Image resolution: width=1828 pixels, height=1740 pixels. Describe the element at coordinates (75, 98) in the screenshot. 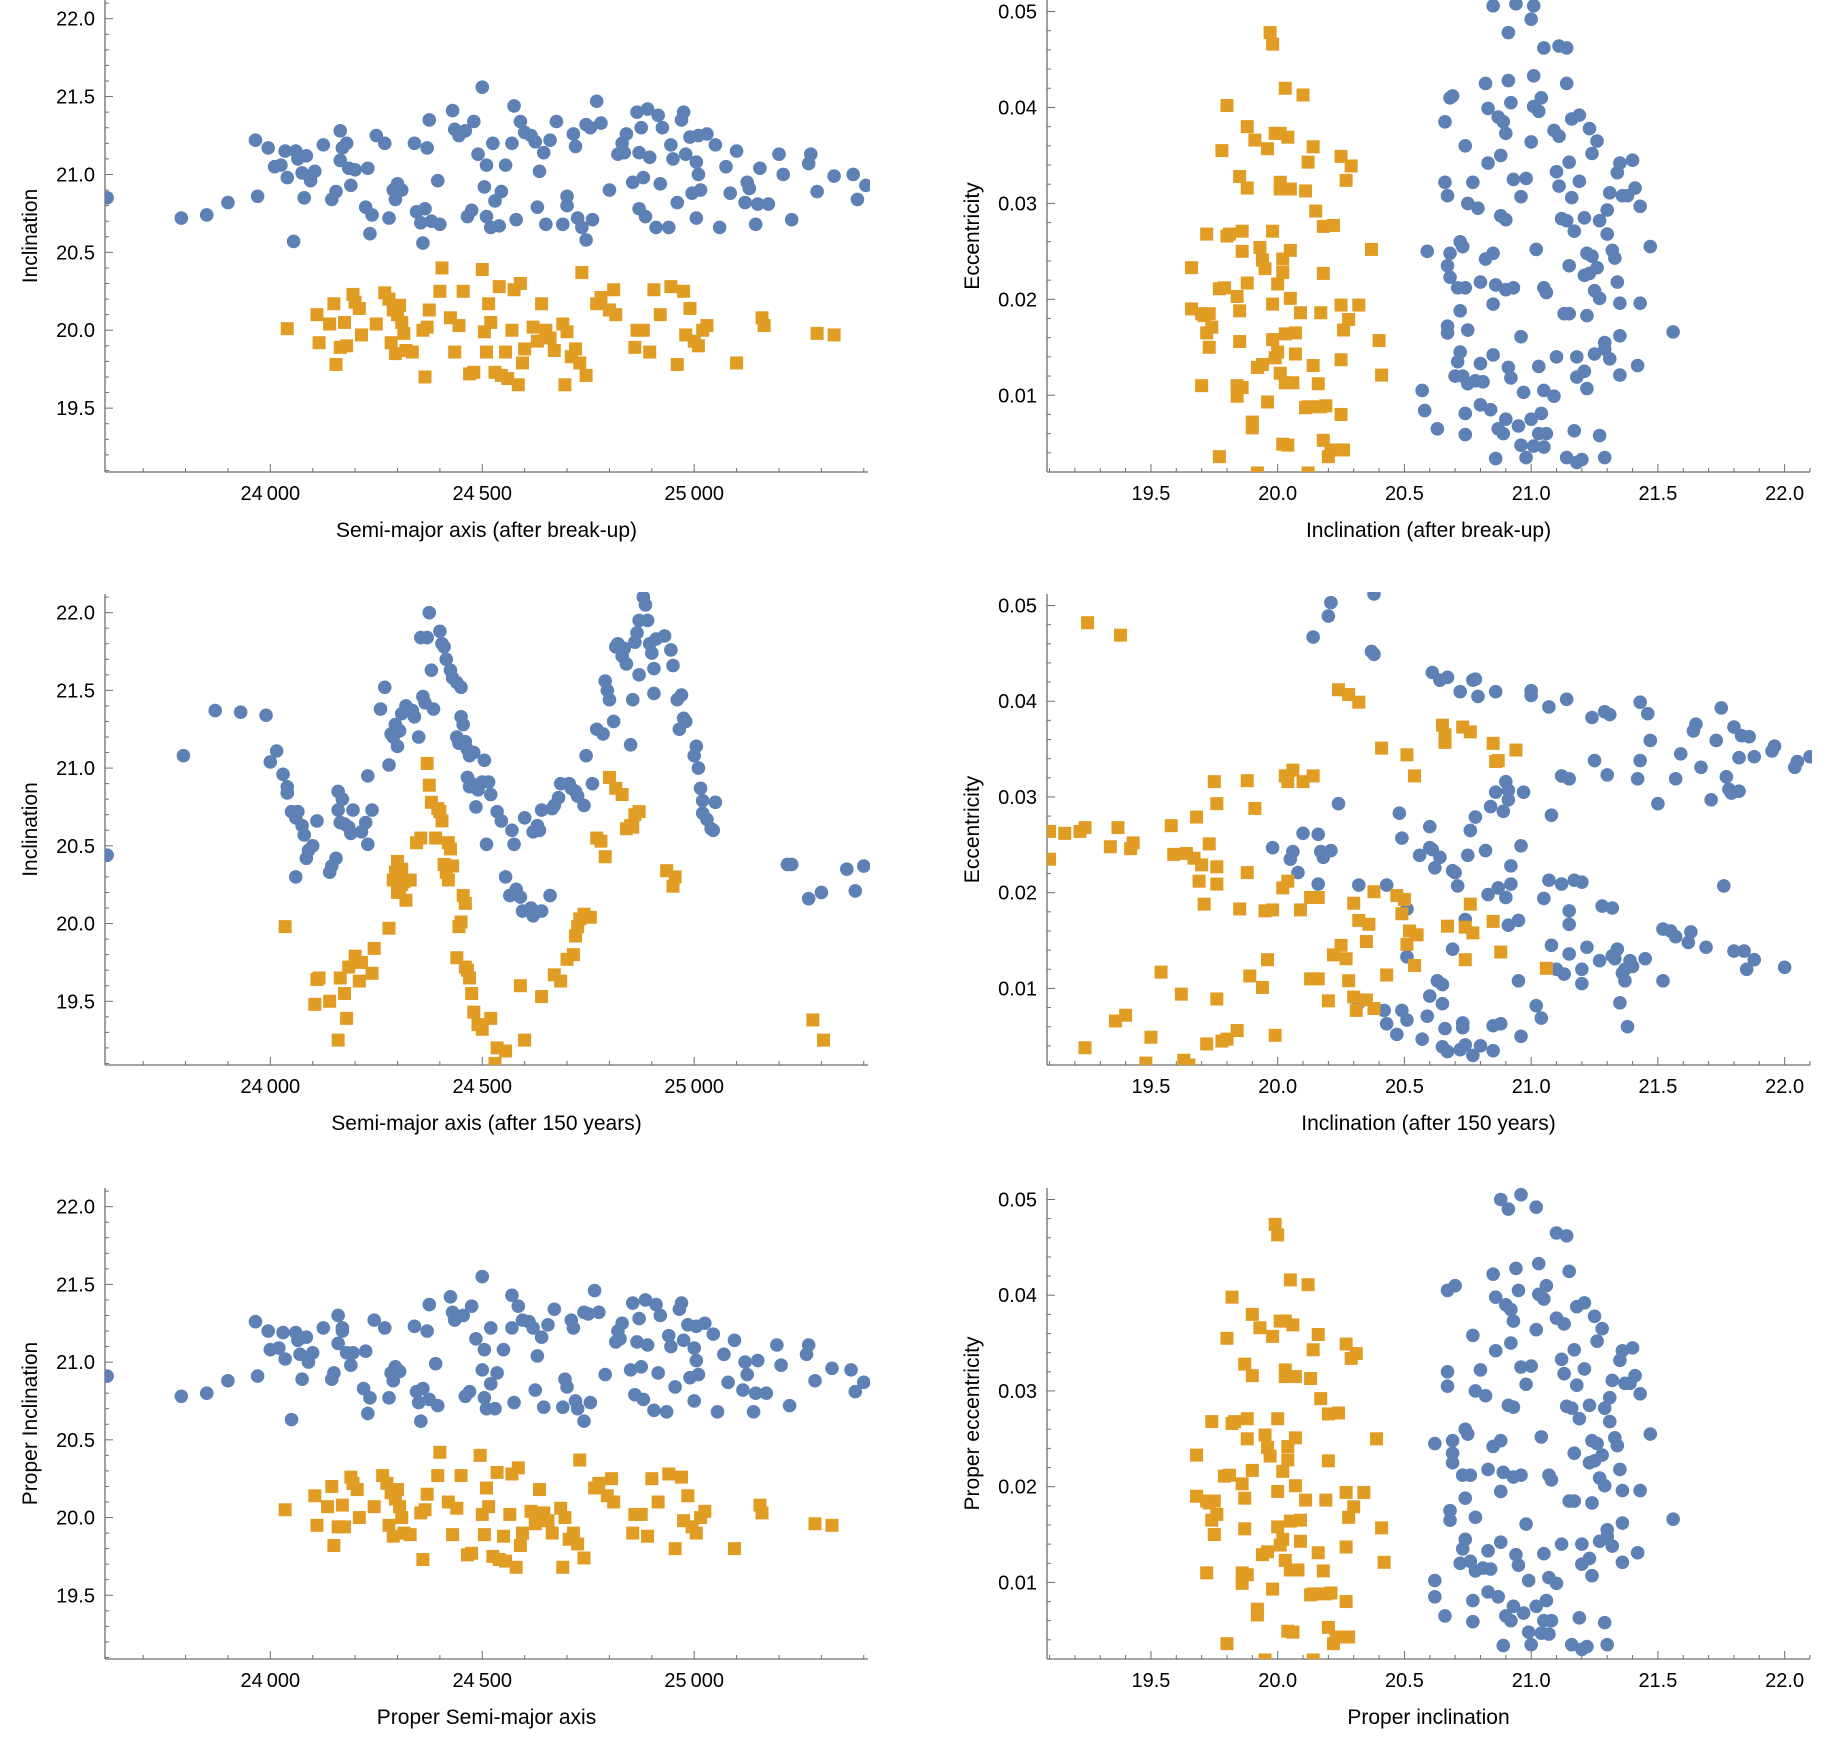

I see `y-tick-label: 21.5` at that location.